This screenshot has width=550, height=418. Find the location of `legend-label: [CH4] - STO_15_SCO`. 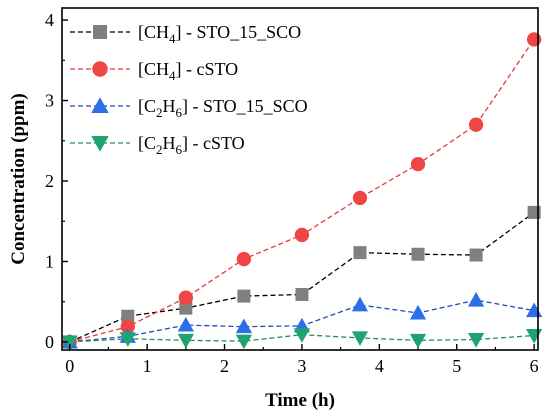

legend-label: [CH4] - STO_15_SCO is located at coordinates (219, 34).